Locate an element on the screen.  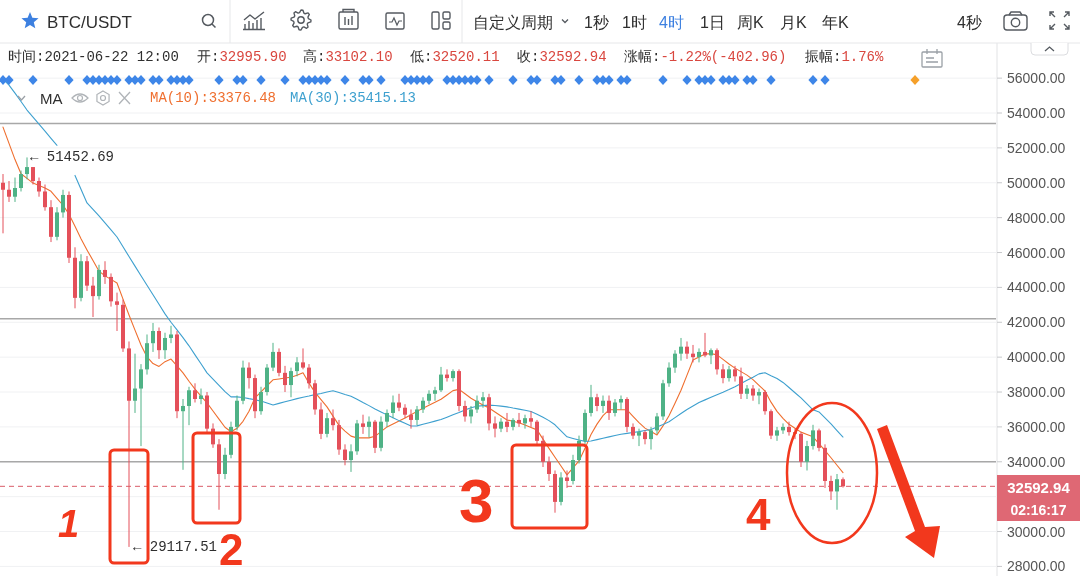
y-tick-label: 46000.00 is located at coordinates (1036, 252).